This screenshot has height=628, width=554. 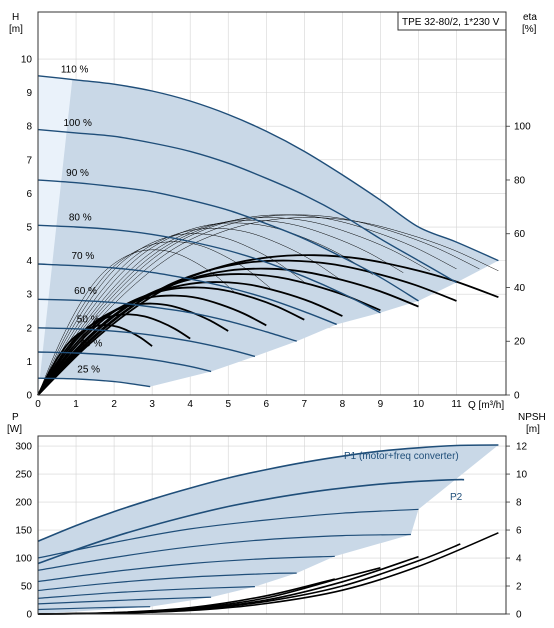 I want to click on y-tick-label: 4, so click(x=29, y=261).